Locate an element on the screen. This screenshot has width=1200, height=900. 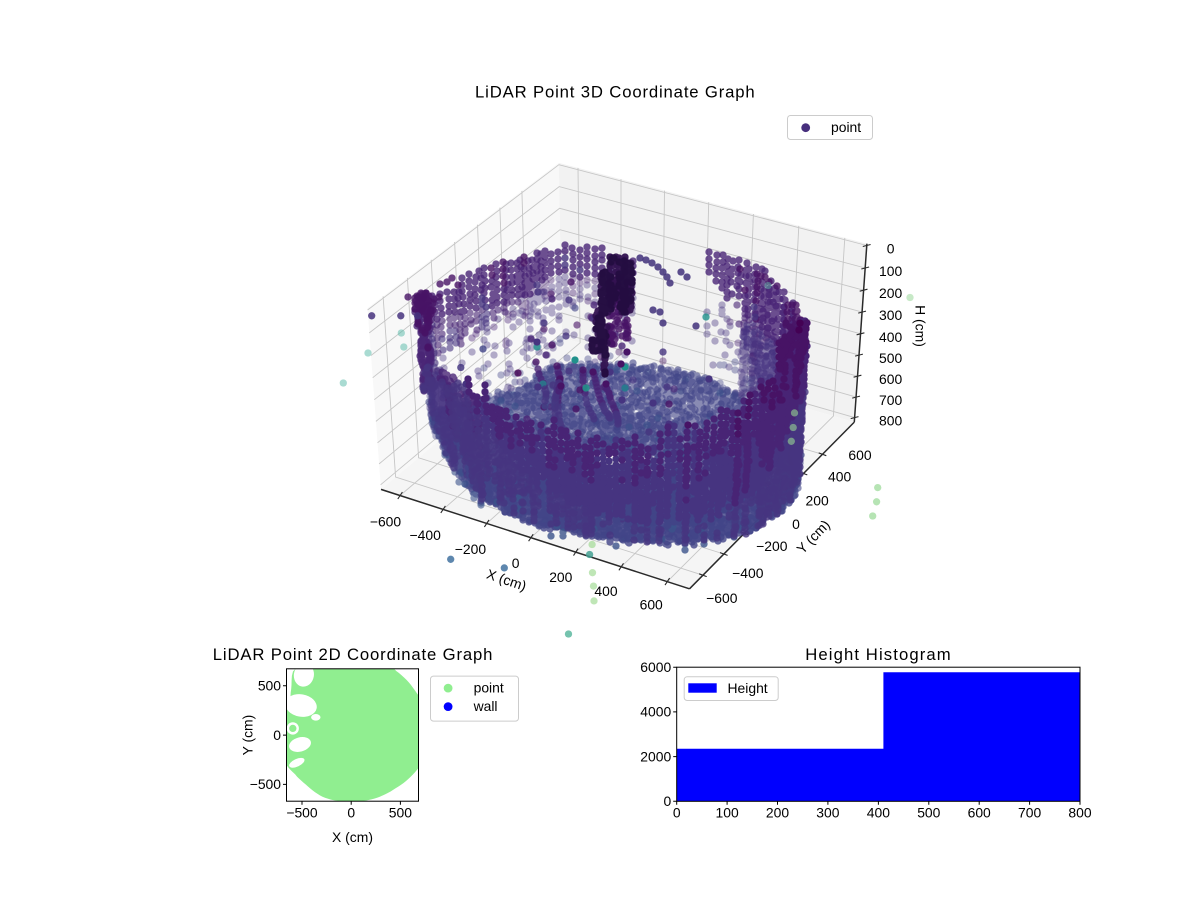
svg-text: 4000 is located at coordinates (655, 712).